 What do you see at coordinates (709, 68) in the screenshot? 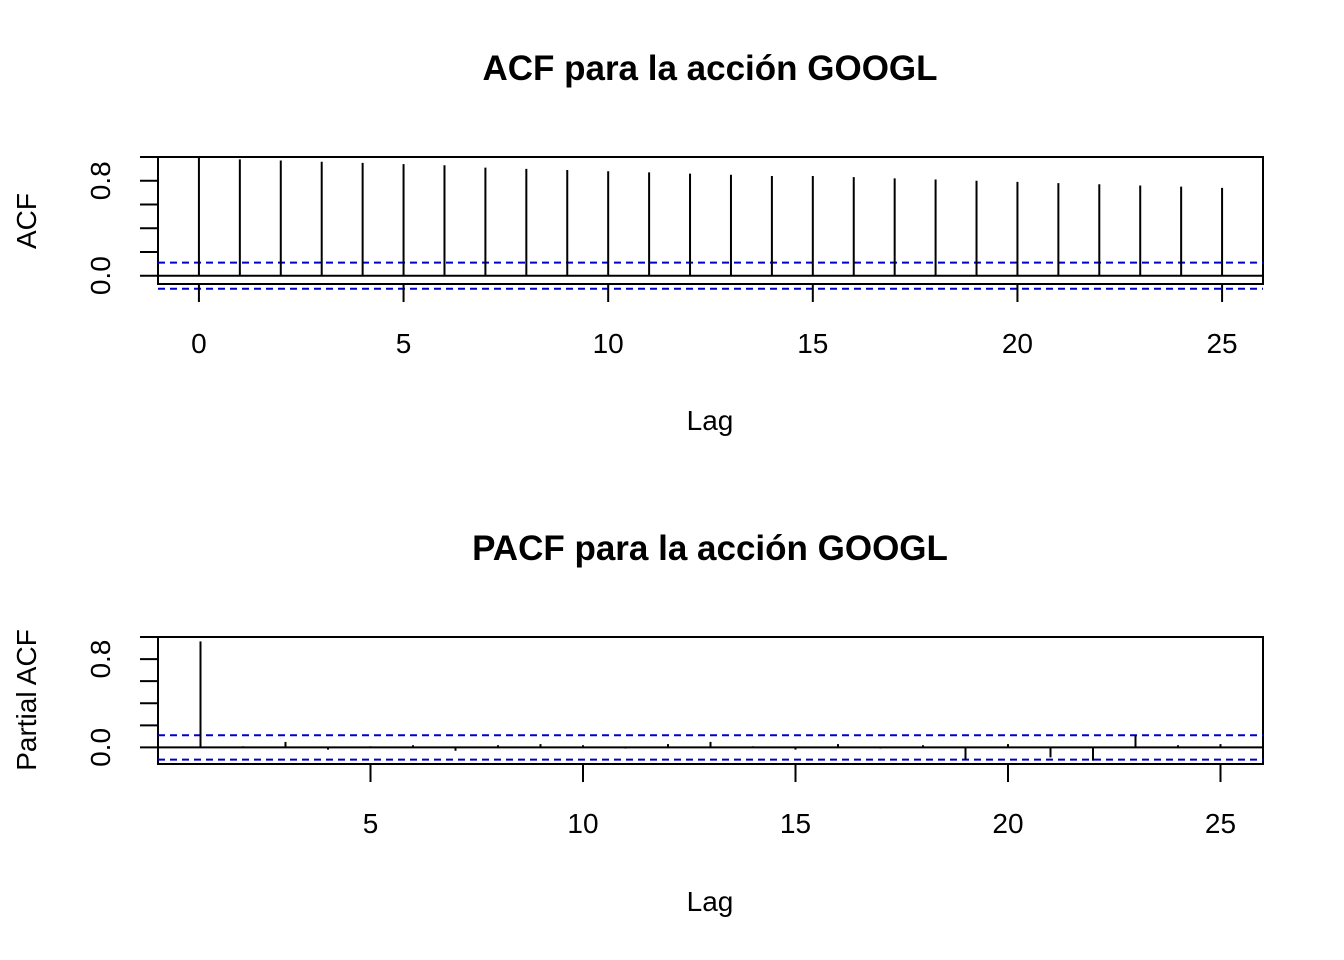
I see `acf-title: ACF para la acción GOOGL` at bounding box center [709, 68].